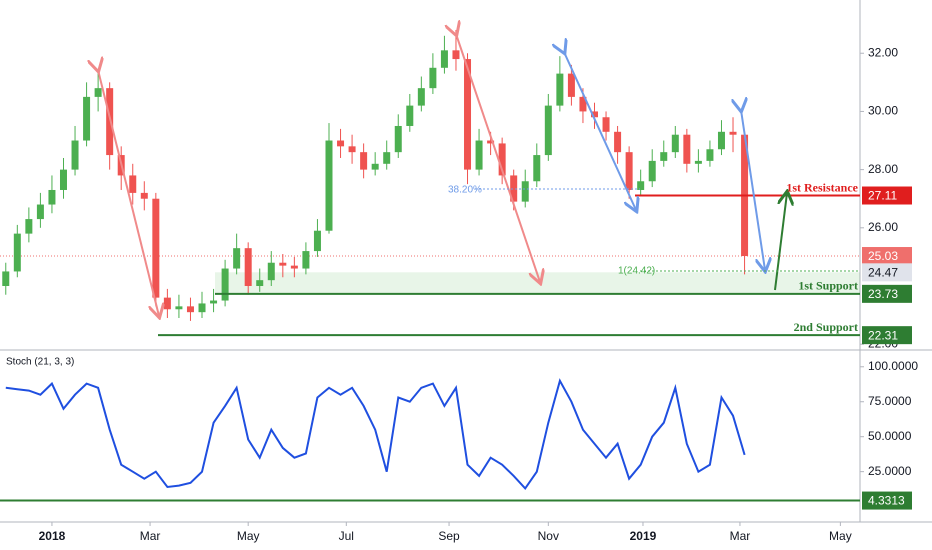 Image resolution: width=932 pixels, height=550 pixels. I want to click on price-tag-label: 25.03, so click(883, 256).